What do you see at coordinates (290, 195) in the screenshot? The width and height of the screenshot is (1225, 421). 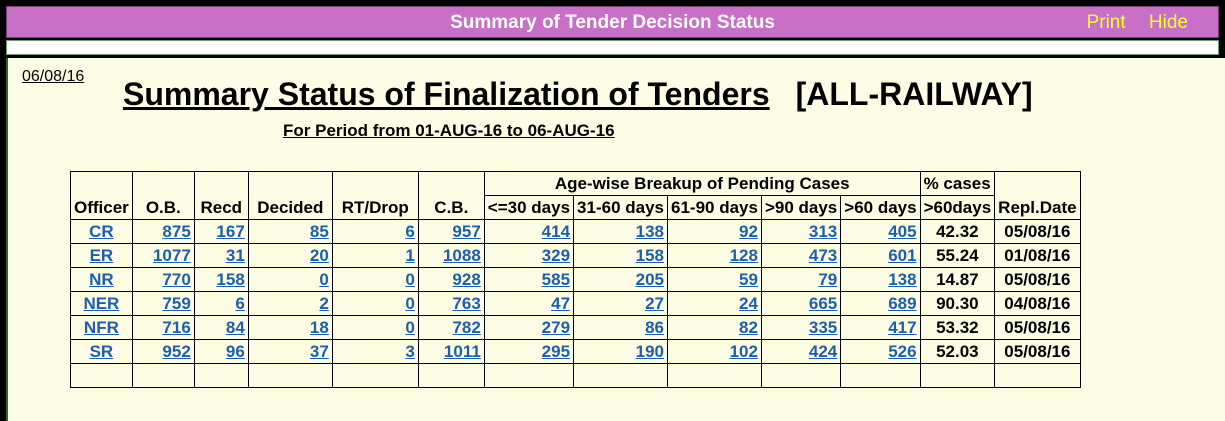 I see `col-decided: Decided` at bounding box center [290, 195].